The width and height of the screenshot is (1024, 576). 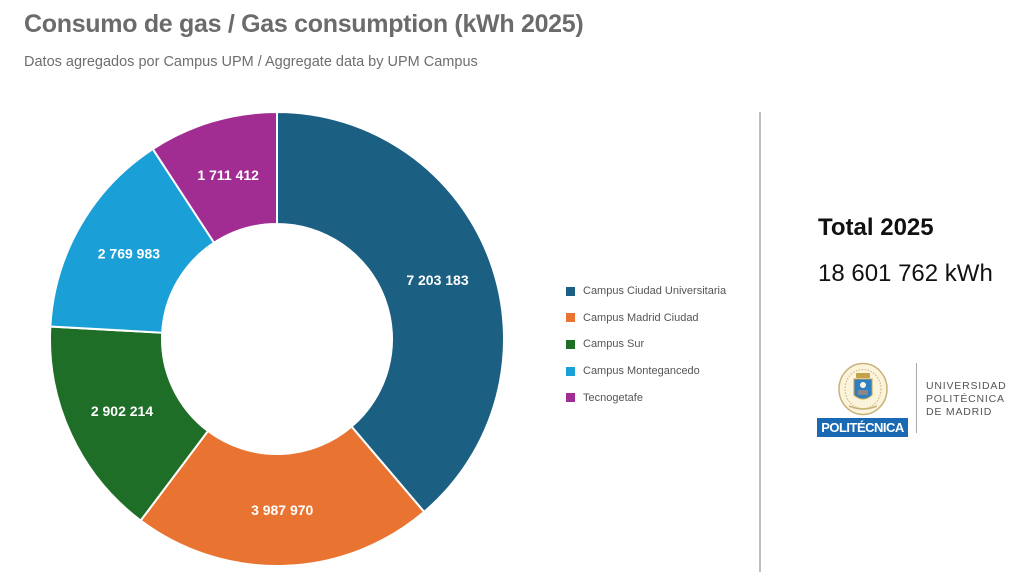 What do you see at coordinates (646, 397) in the screenshot?
I see `legend-item: Tecnogetafe` at bounding box center [646, 397].